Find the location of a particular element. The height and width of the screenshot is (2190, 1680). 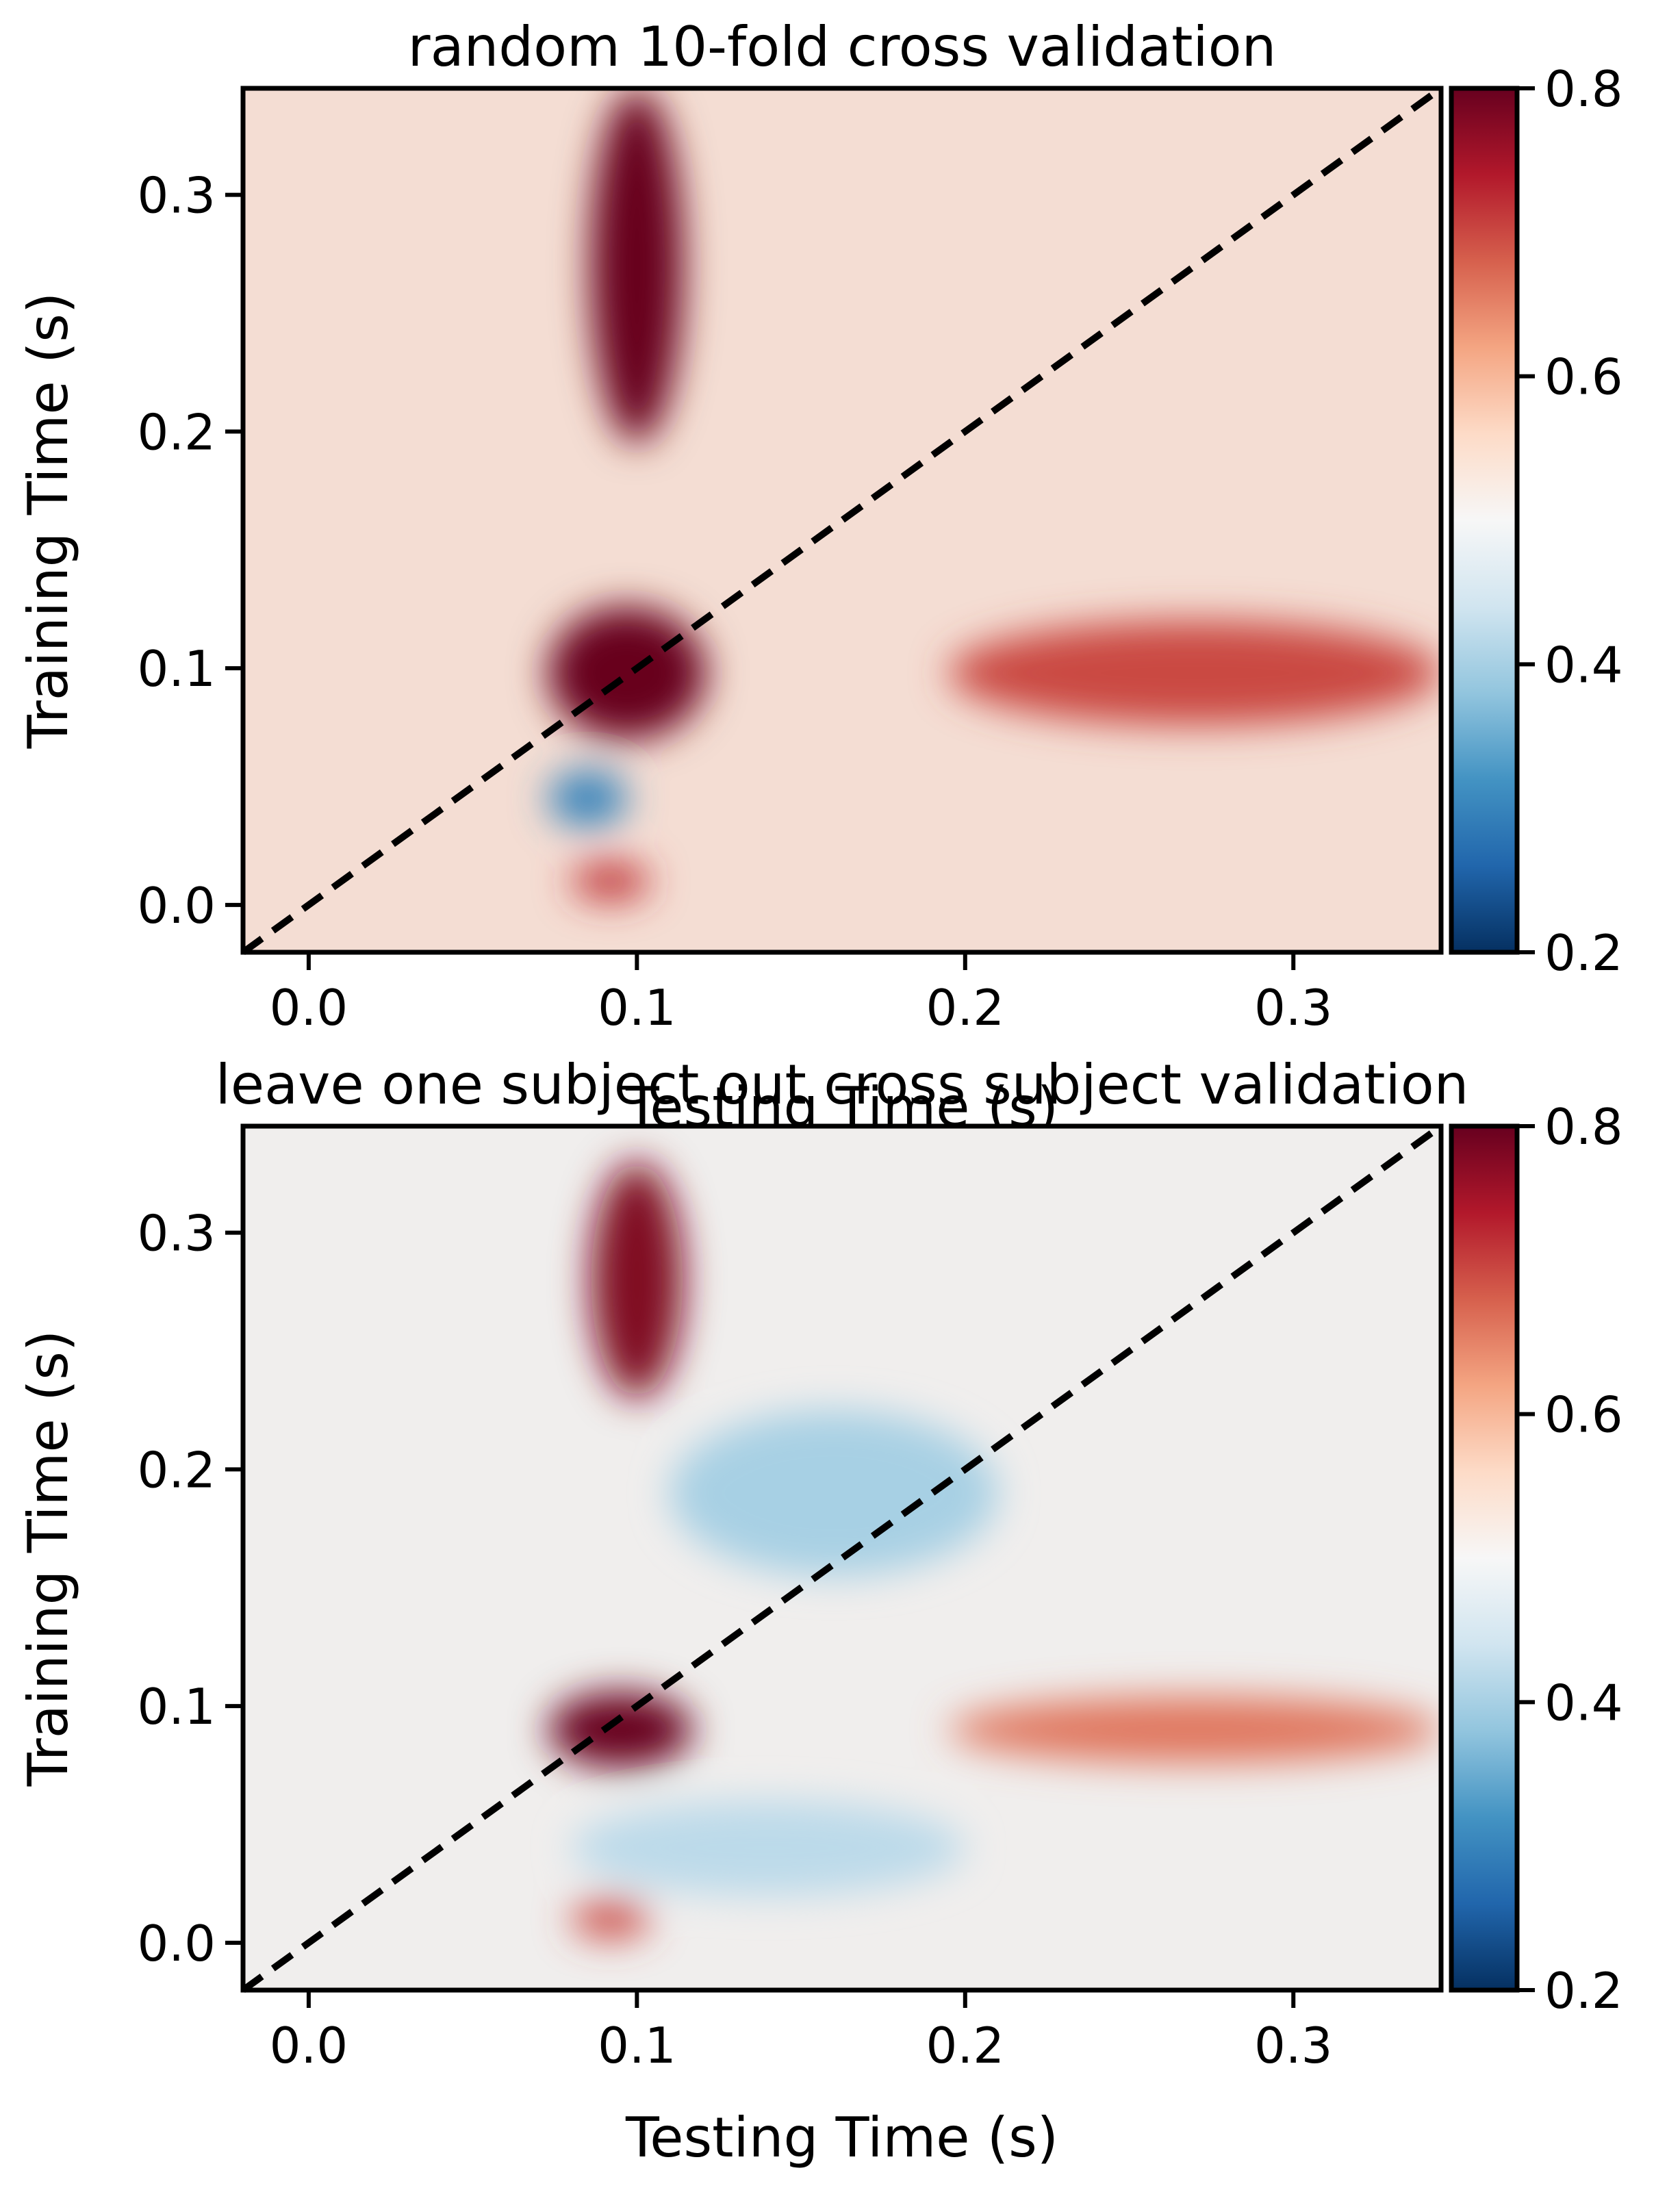

x-axis-label: Testing Time (s) is located at coordinates (841, 2137).